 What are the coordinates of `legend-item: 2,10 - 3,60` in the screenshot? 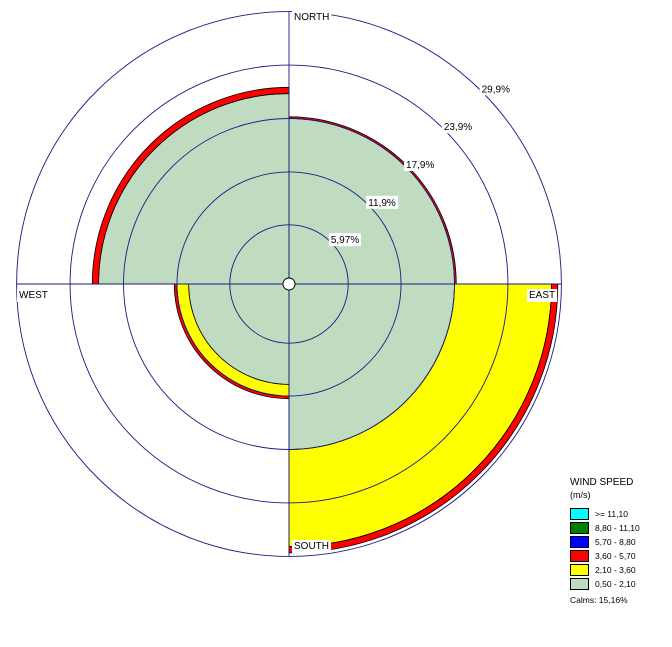 It's located at (620, 570).